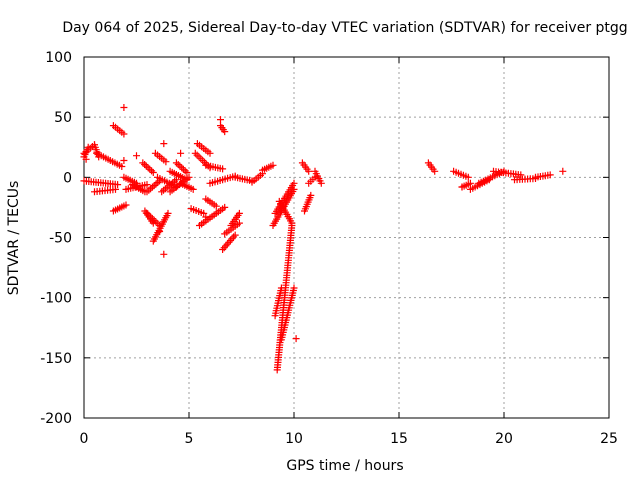  Describe the element at coordinates (63, 118) in the screenshot. I see `y-tick-label: 50` at that location.